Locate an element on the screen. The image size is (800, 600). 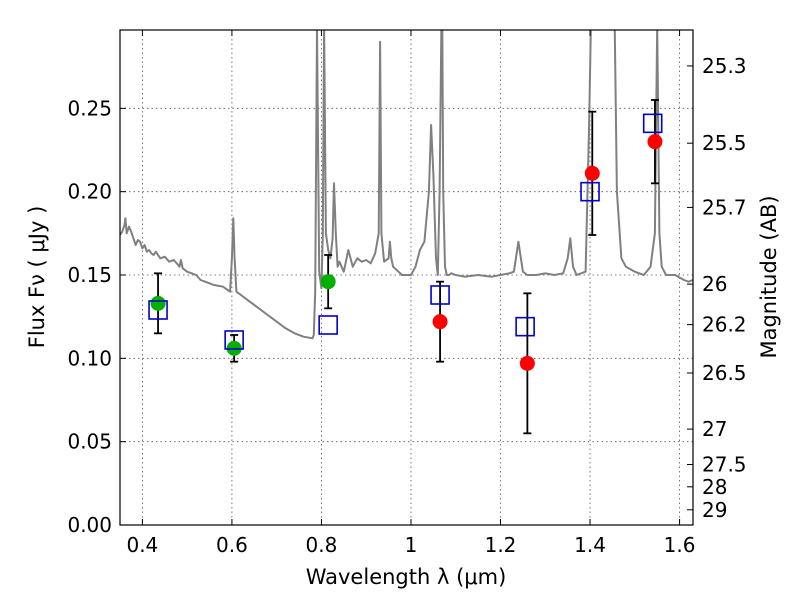
right-tick-label: 29 is located at coordinates (714, 510).